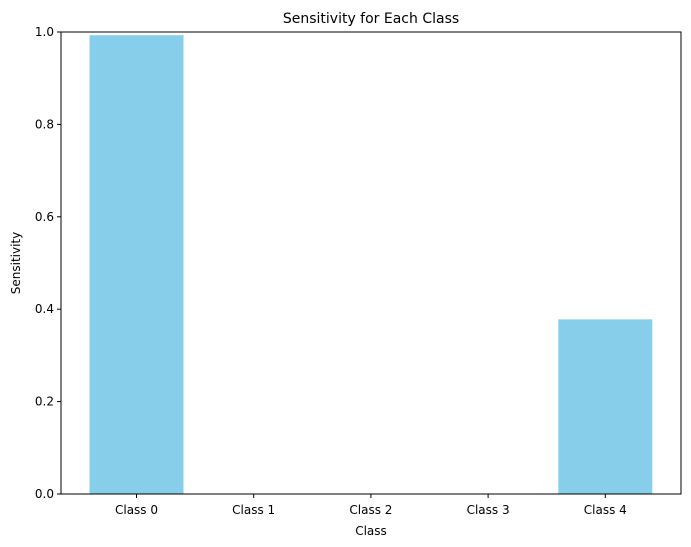 This screenshot has height=547, width=691. I want to click on x-tick-label: Class 2, so click(370, 510).